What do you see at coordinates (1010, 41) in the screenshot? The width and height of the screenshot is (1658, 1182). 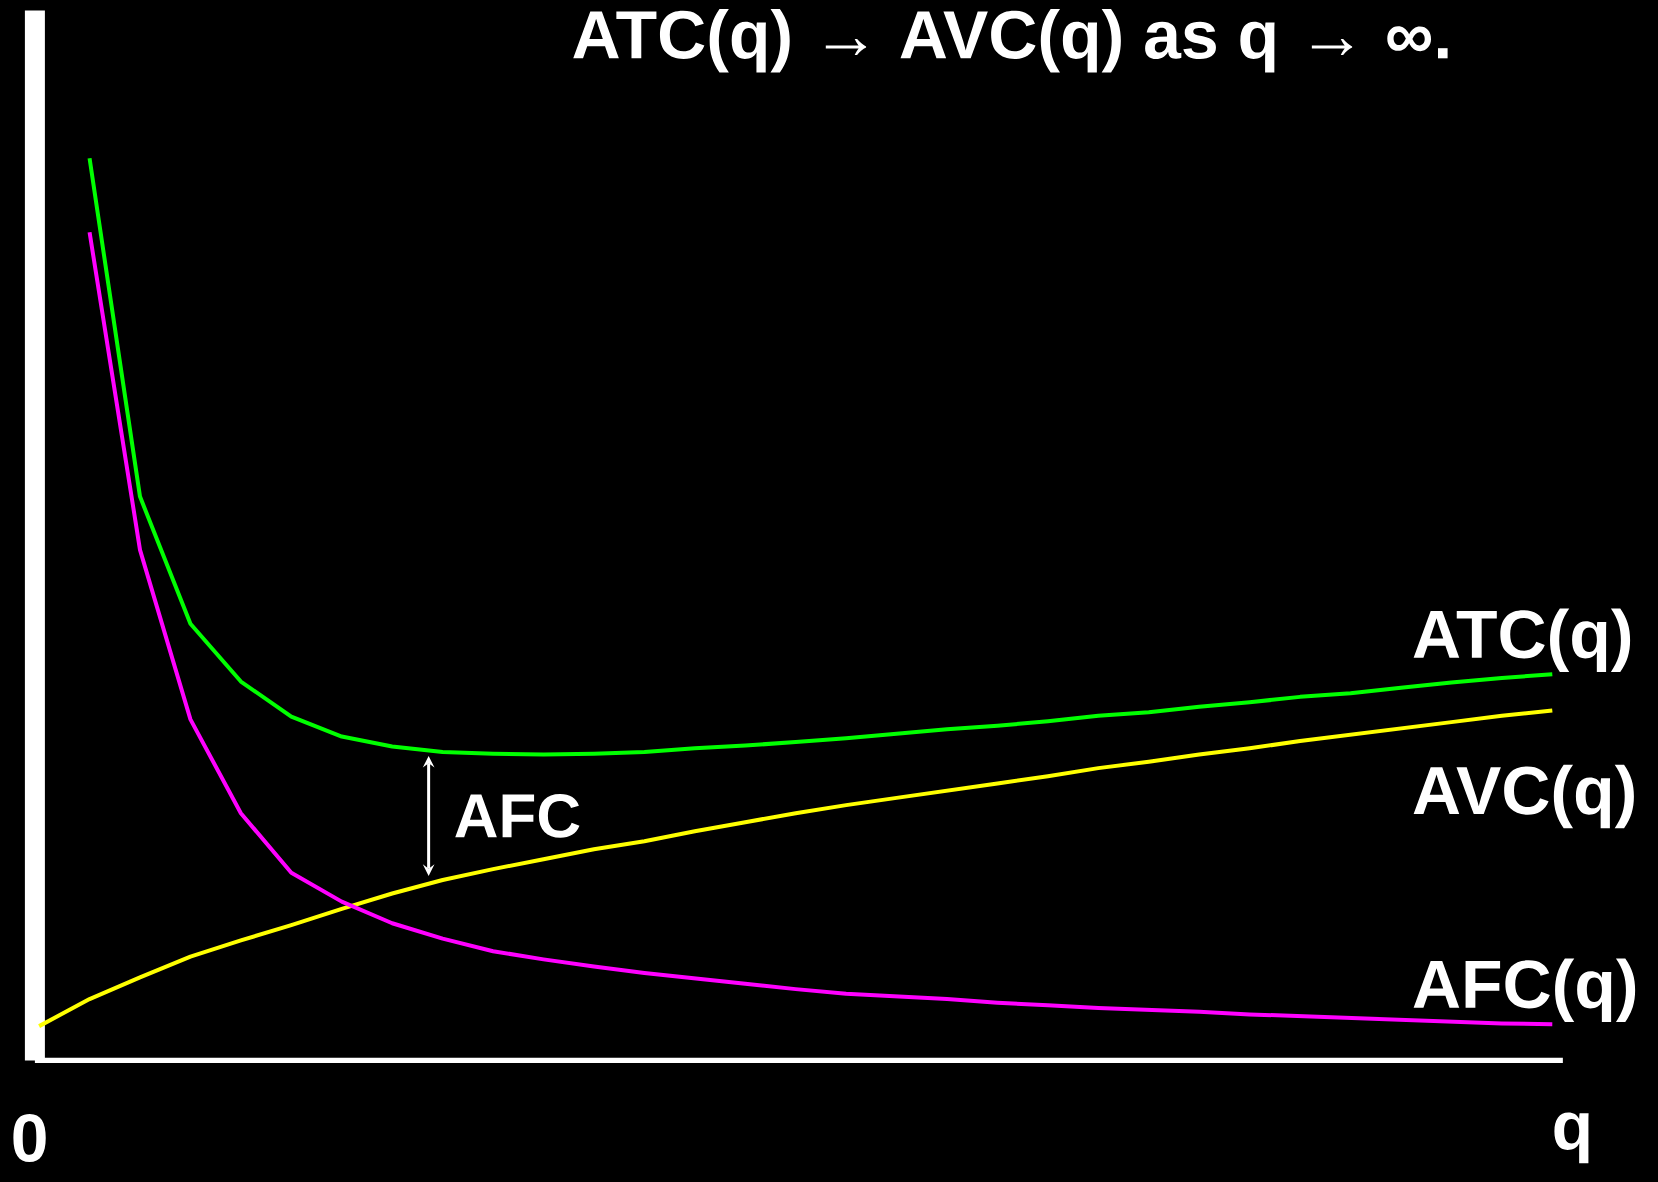 I see `chart-title: ATC(q) → AVC(q) as q → ∞.` at bounding box center [1010, 41].